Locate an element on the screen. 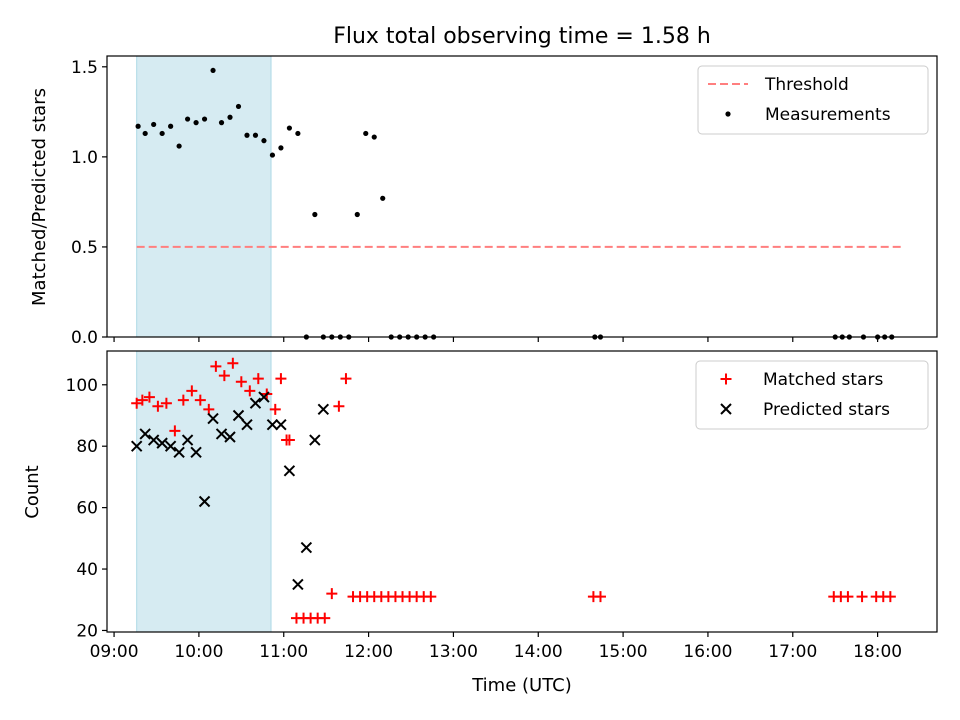  y-tick-label: 40 is located at coordinates (87, 570).